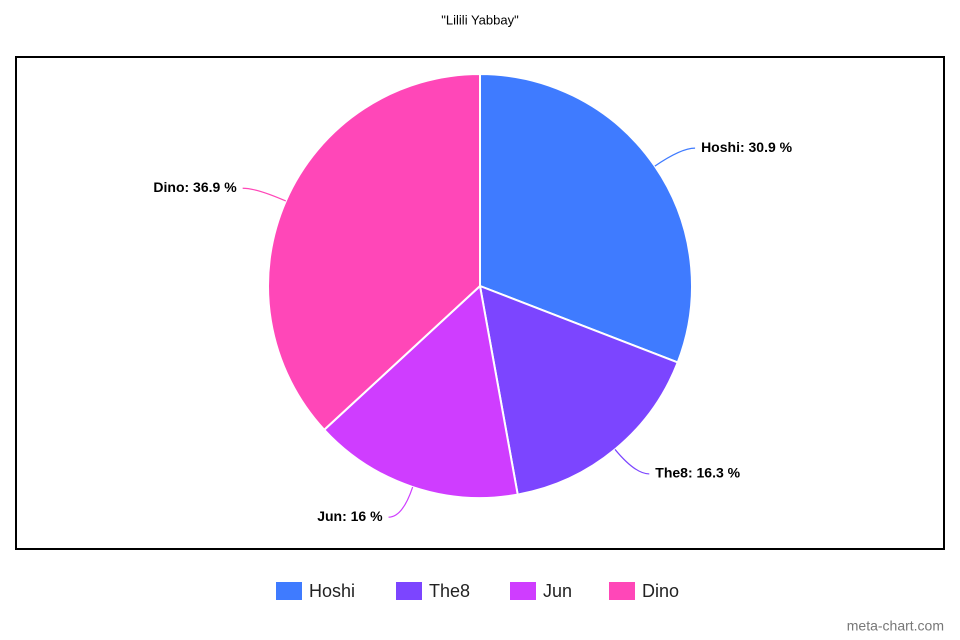  Describe the element at coordinates (449, 591) in the screenshot. I see `legend-label: The8` at that location.